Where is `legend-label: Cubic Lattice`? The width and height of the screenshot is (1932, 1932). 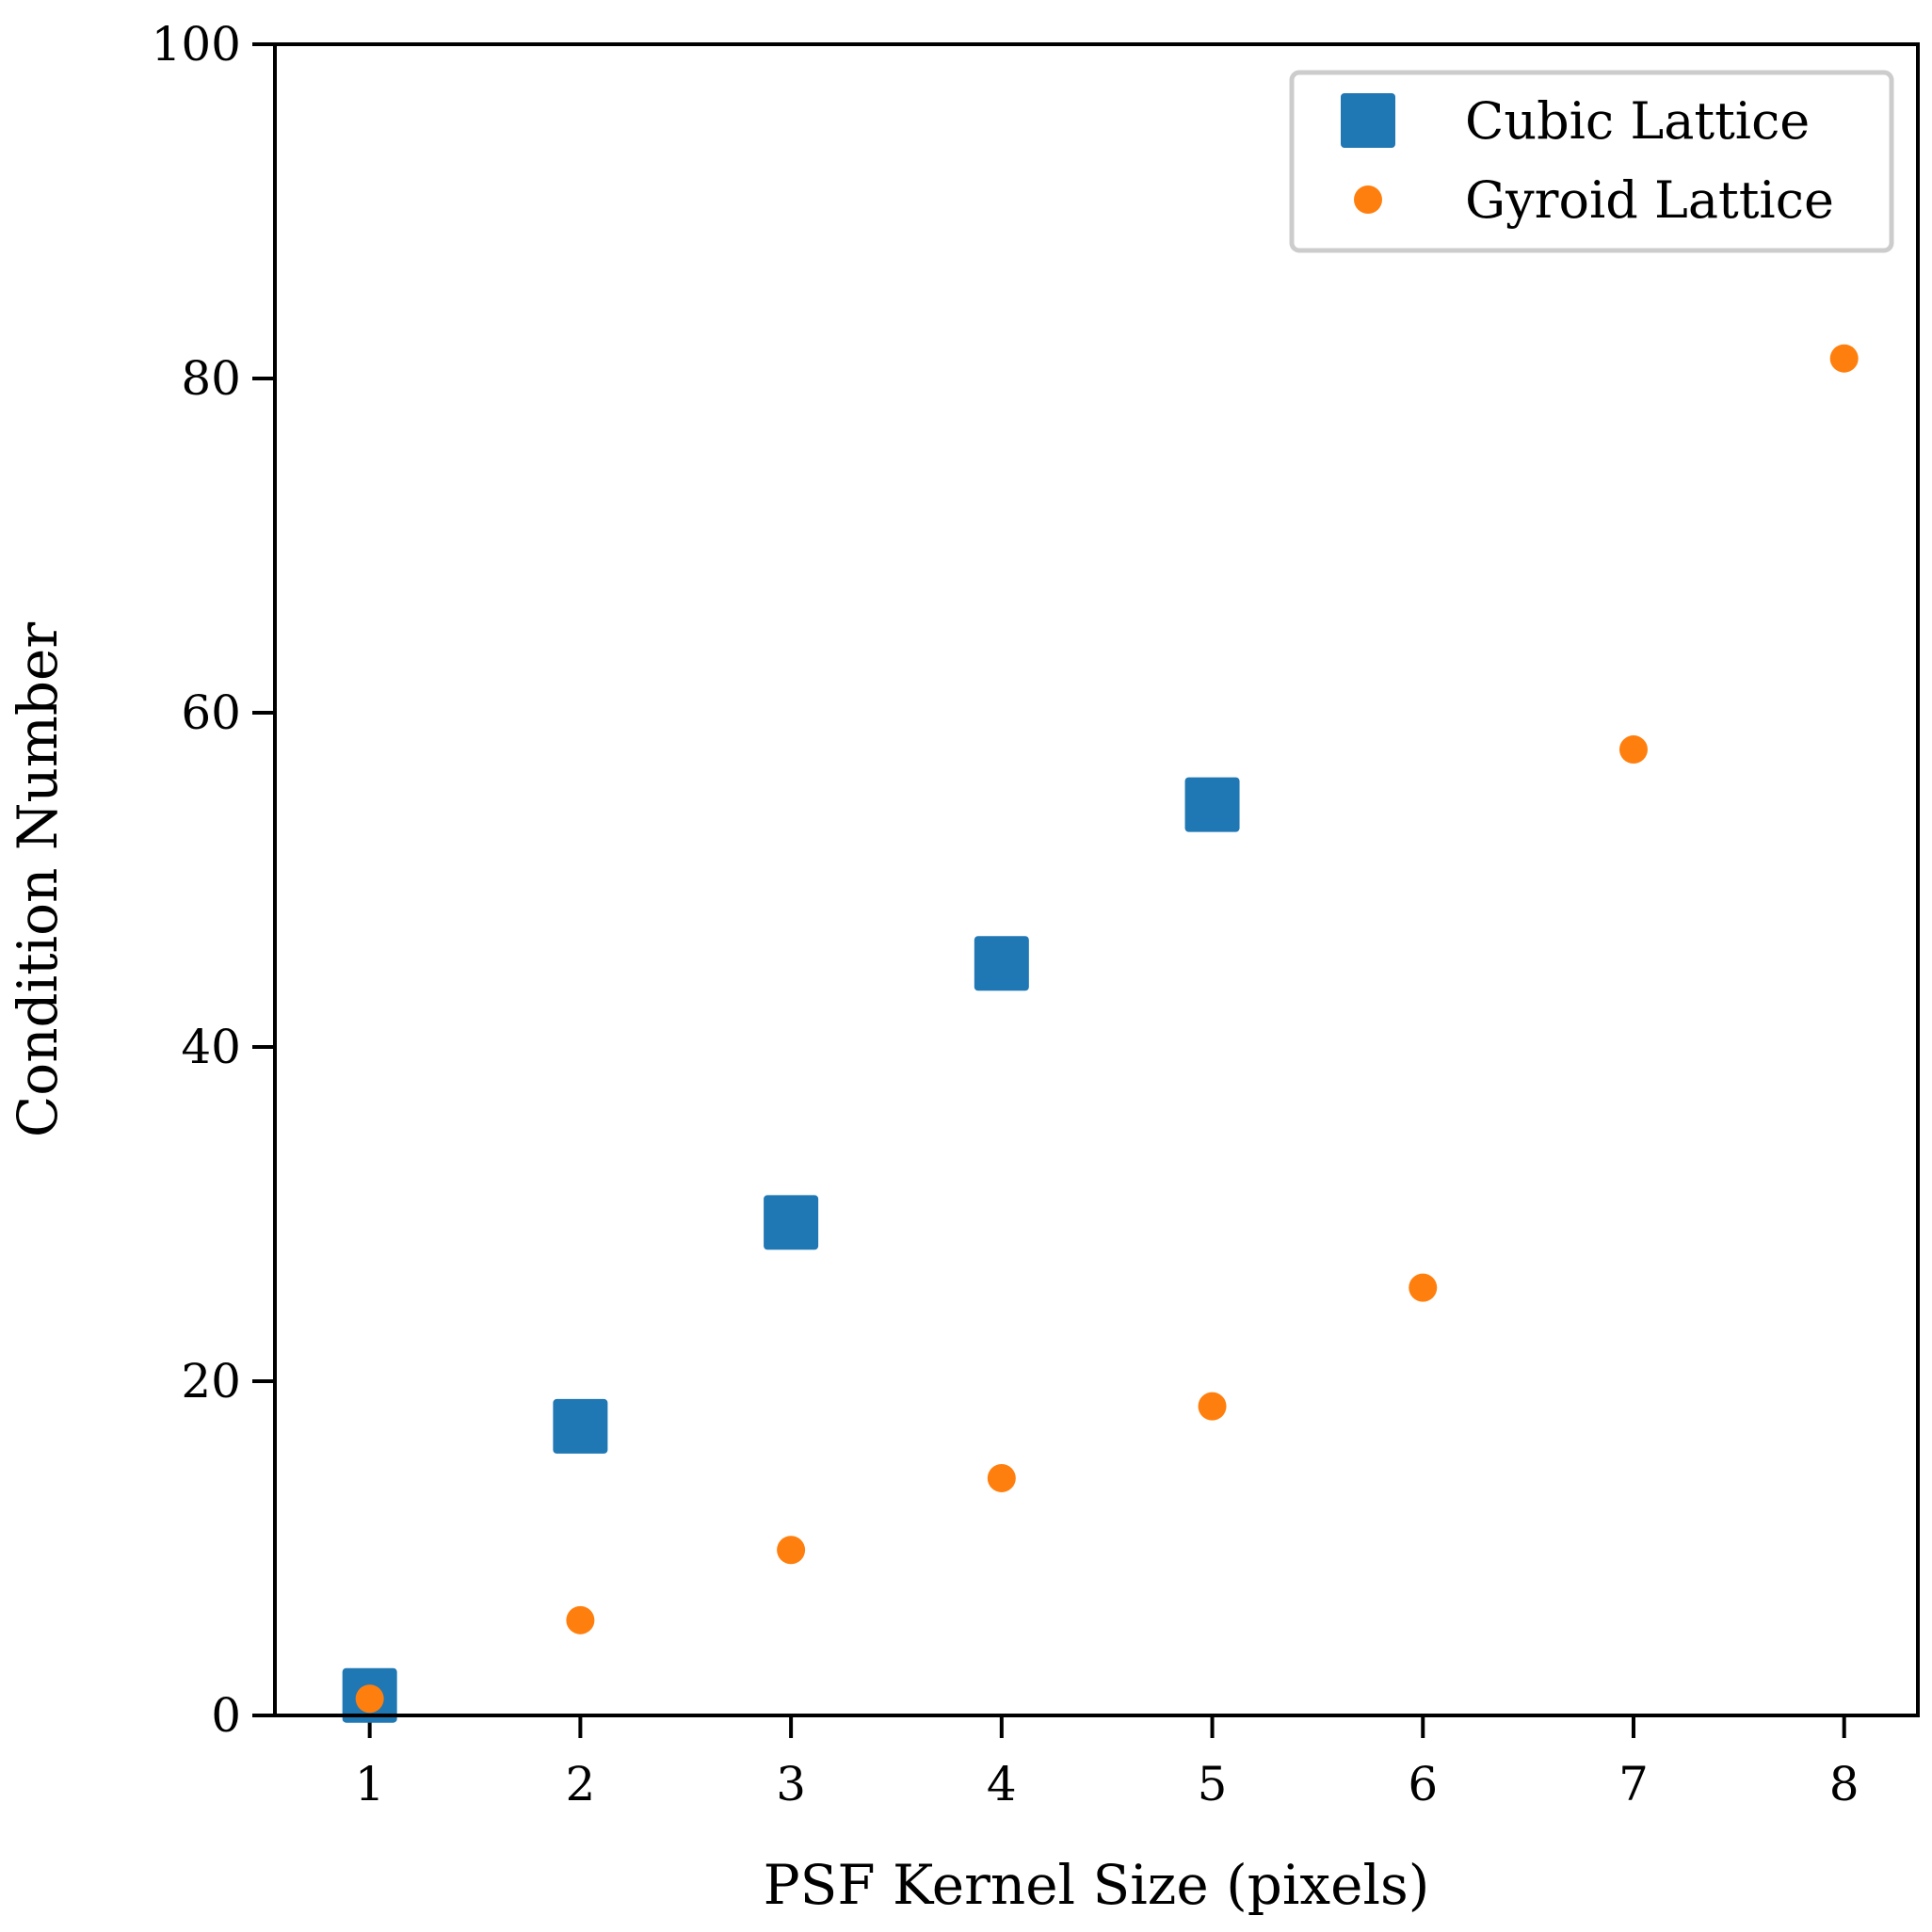 legend-label: Cubic Lattice is located at coordinates (1637, 121).